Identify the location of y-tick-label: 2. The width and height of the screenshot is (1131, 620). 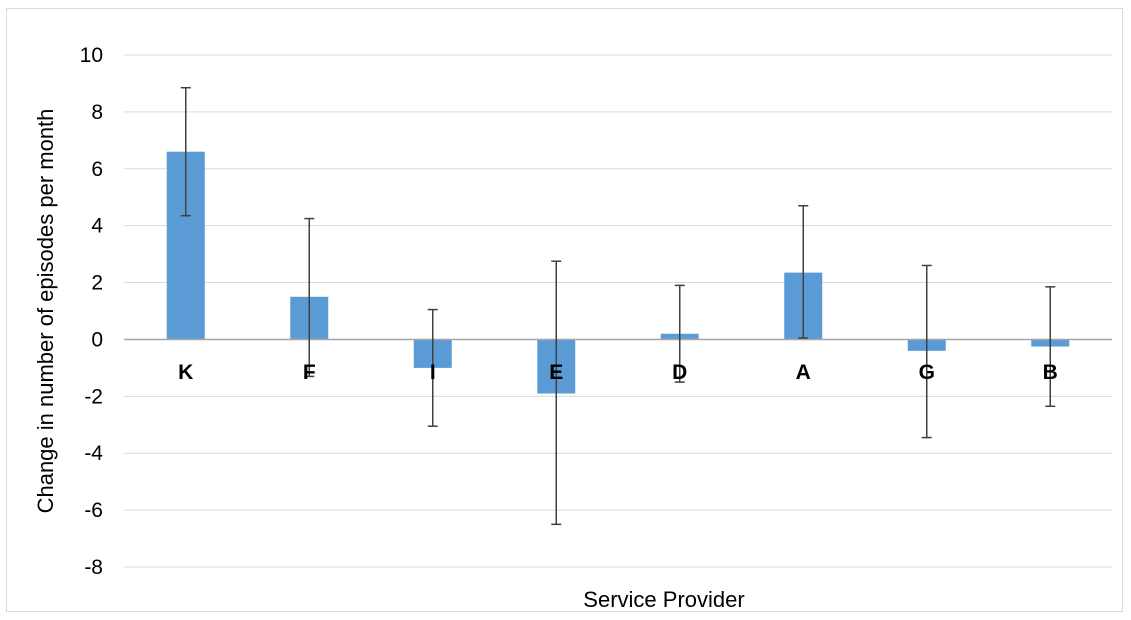
(97, 283).